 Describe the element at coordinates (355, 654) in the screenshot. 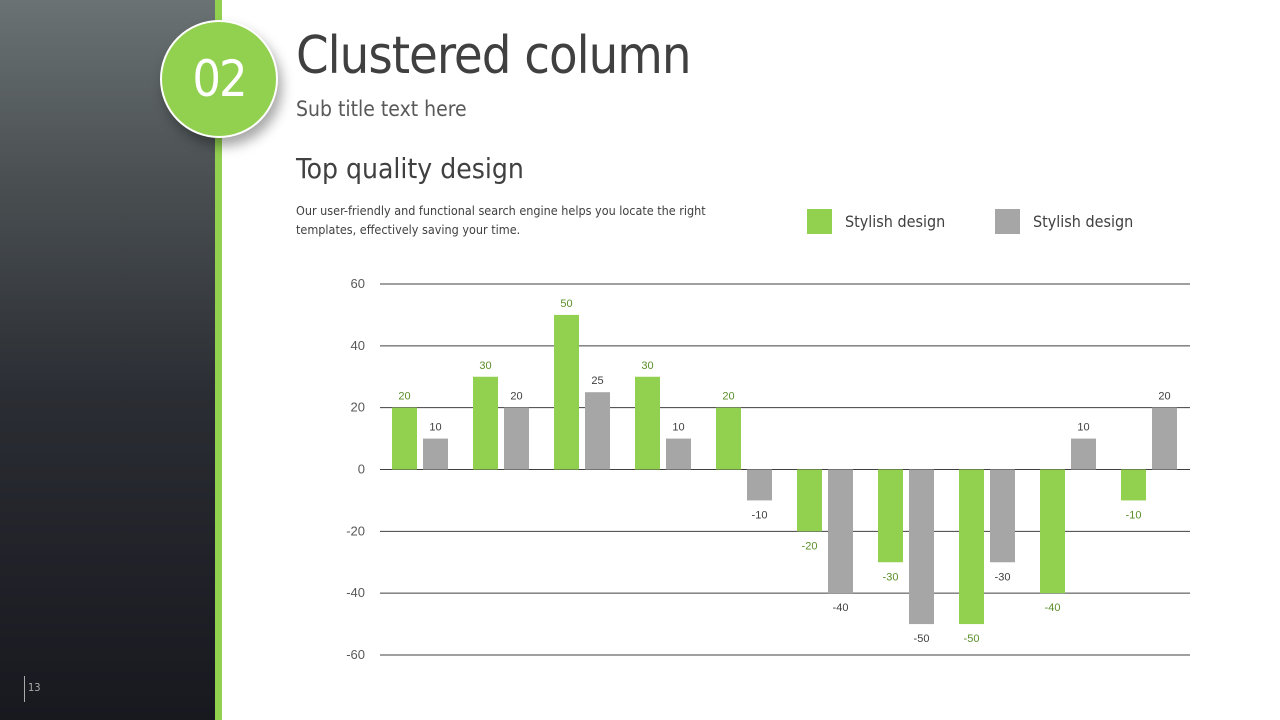

I see `y-tick-label: -60` at that location.